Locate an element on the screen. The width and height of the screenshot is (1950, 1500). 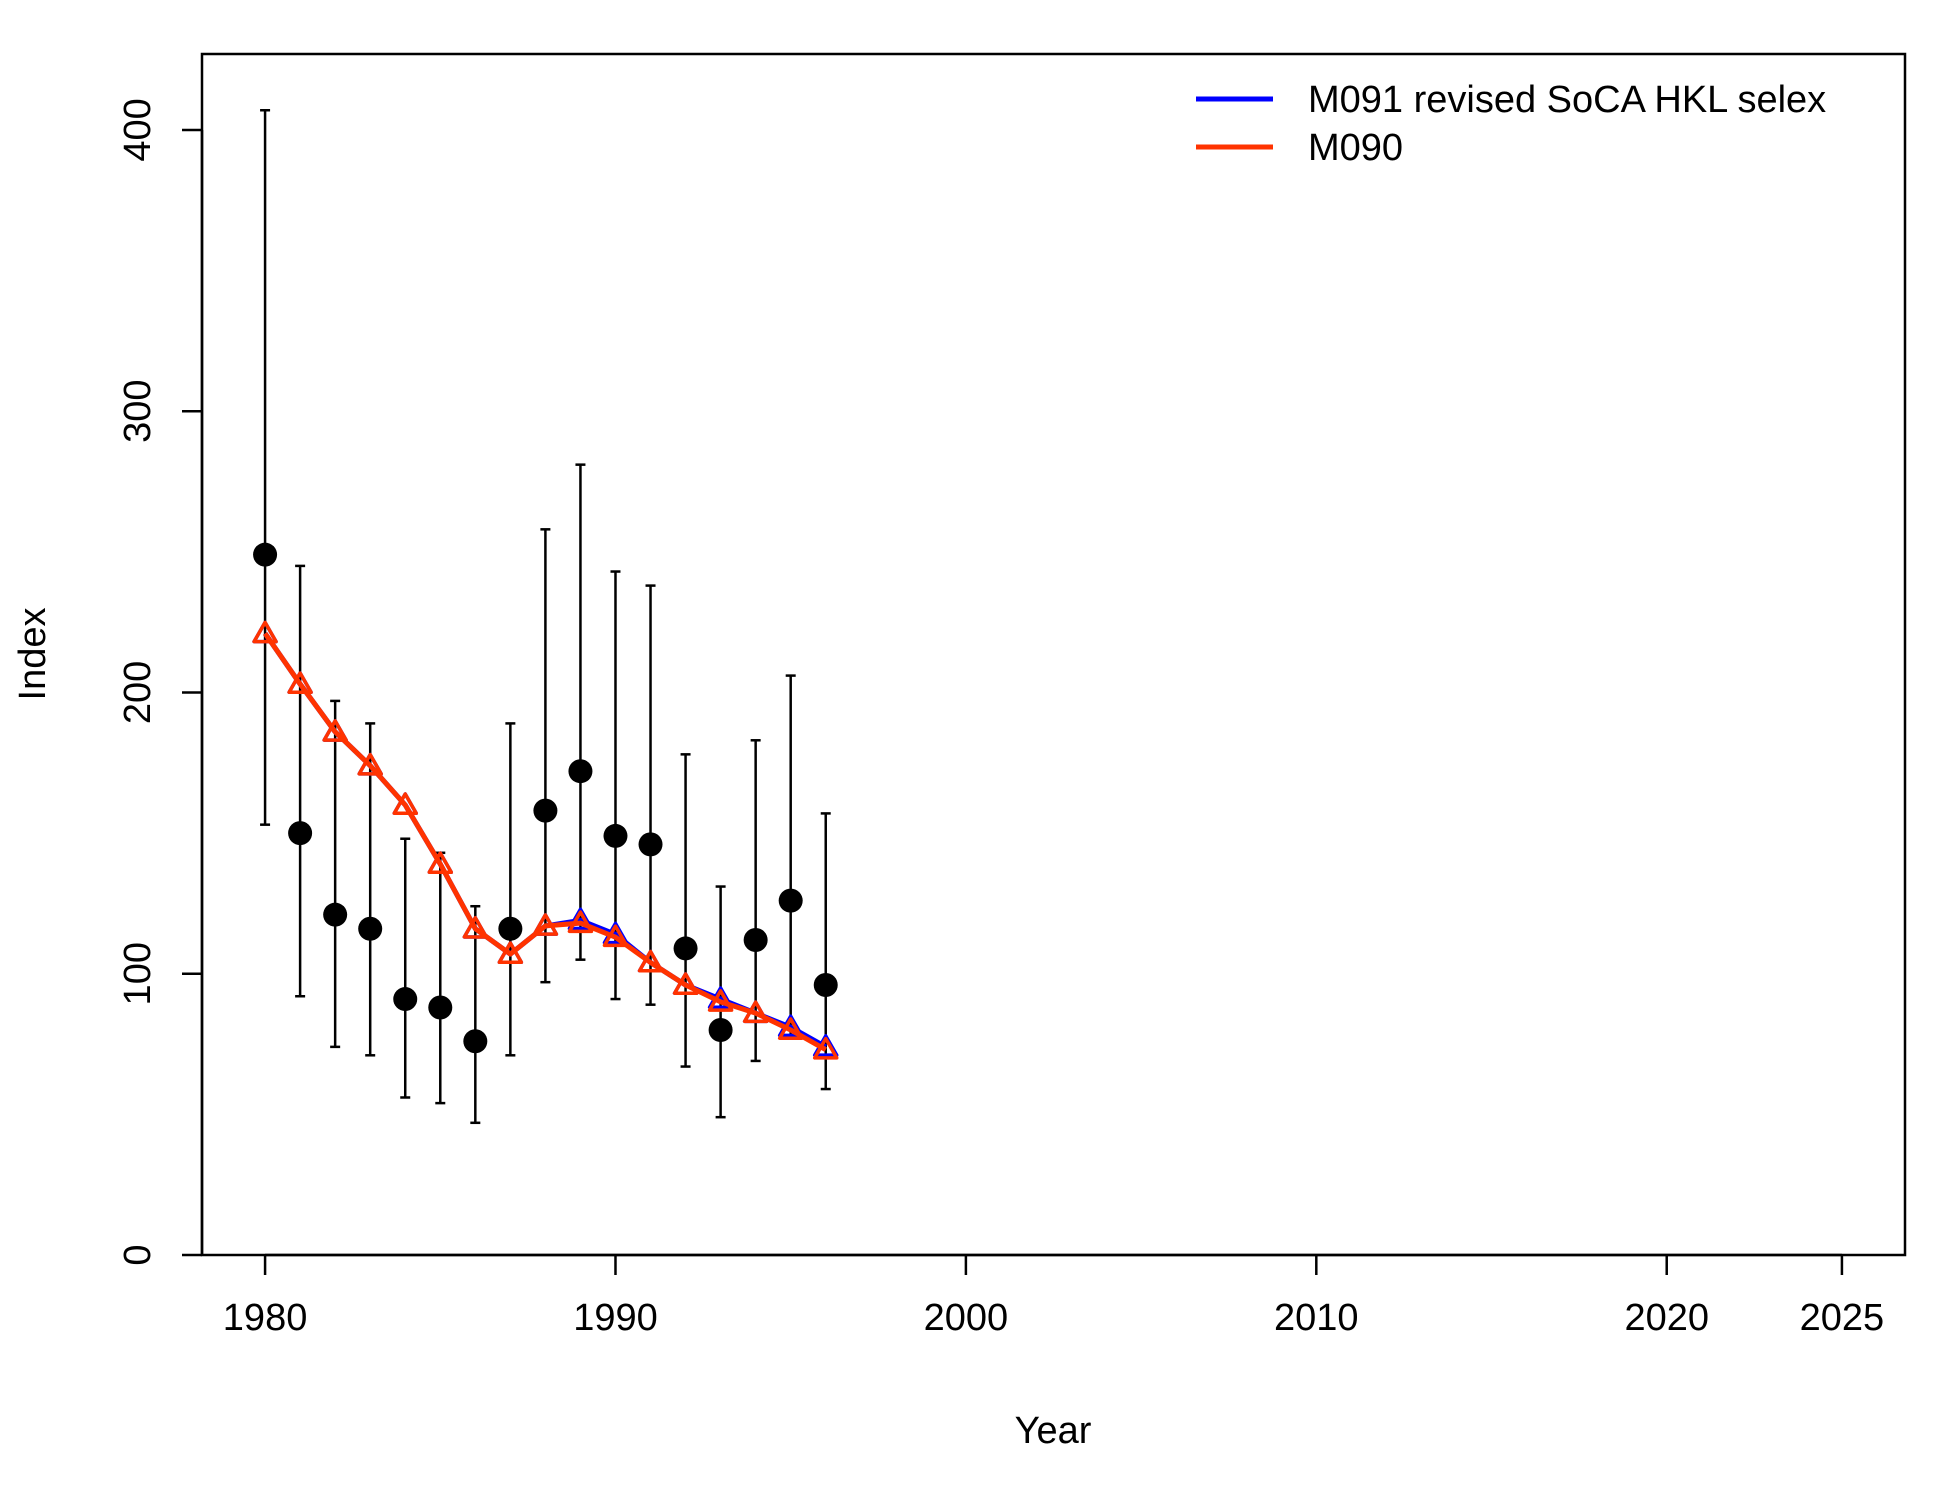
x-tick-label: 2025 is located at coordinates (1842, 1318).